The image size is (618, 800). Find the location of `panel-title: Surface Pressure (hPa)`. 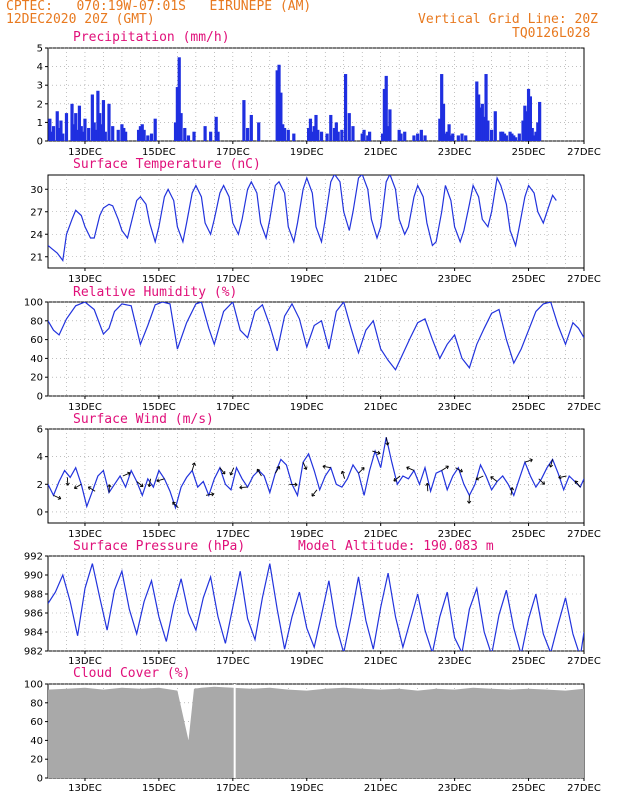

panel-title: Surface Pressure (hPa) is located at coordinates (159, 546).